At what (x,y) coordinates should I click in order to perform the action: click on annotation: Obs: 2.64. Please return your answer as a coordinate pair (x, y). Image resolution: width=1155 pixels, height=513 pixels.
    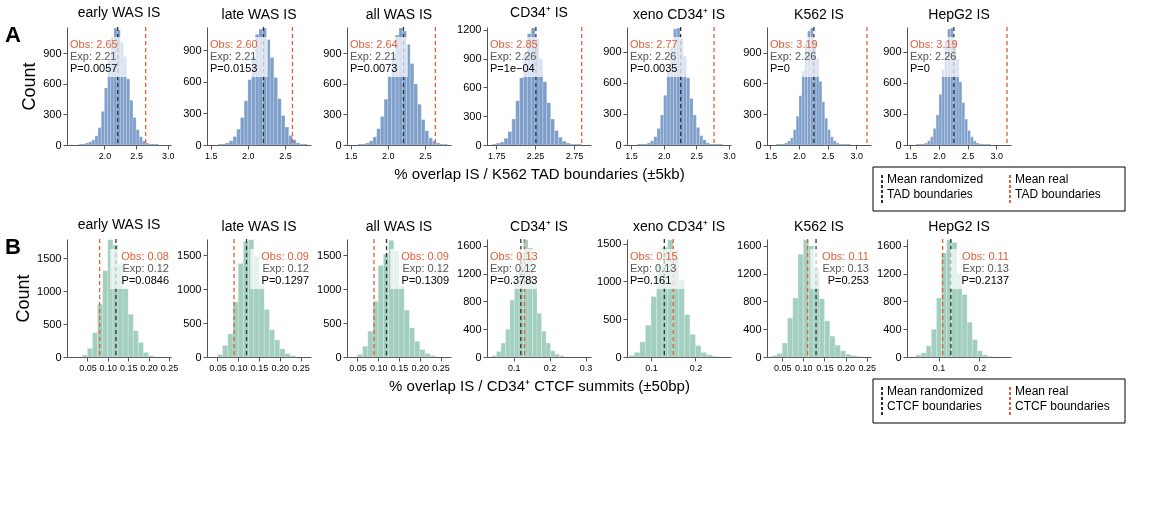
    Looking at the image, I should click on (374, 44).